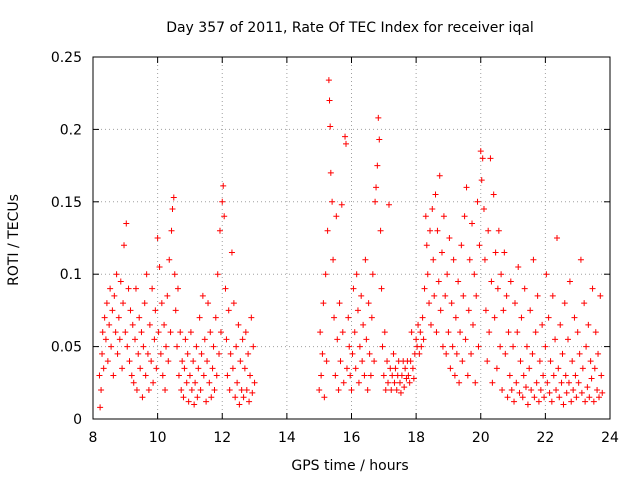 Image resolution: width=640 pixels, height=480 pixels. I want to click on y-tick-label: 0, so click(77, 420).